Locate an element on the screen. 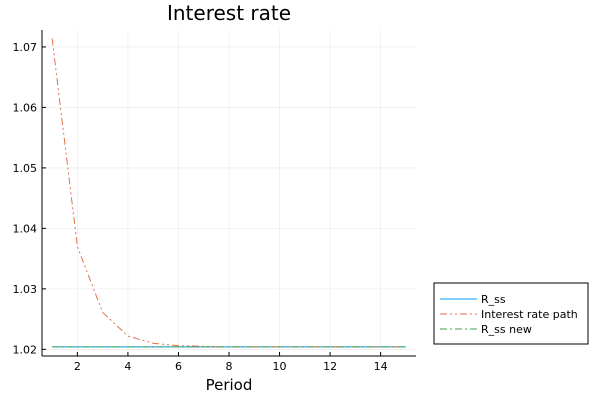 This screenshot has width=600, height=400. x-tick-label: 14 is located at coordinates (381, 366).